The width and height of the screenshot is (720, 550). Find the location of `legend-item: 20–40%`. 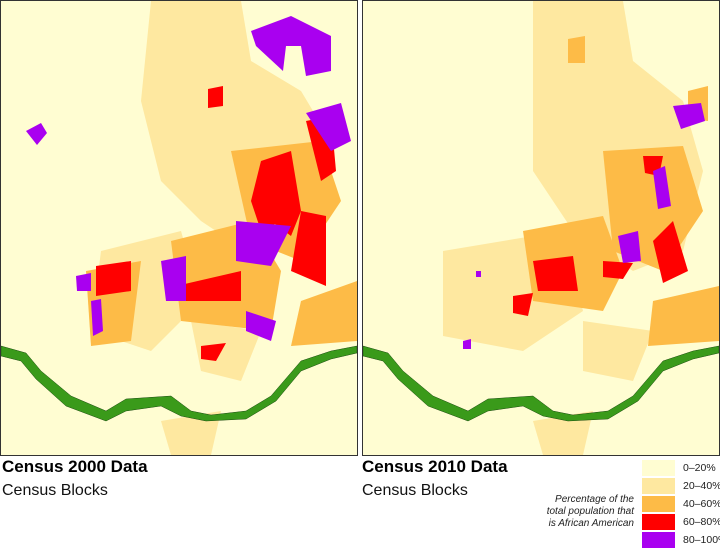

legend-item: 20–40% is located at coordinates (681, 486).